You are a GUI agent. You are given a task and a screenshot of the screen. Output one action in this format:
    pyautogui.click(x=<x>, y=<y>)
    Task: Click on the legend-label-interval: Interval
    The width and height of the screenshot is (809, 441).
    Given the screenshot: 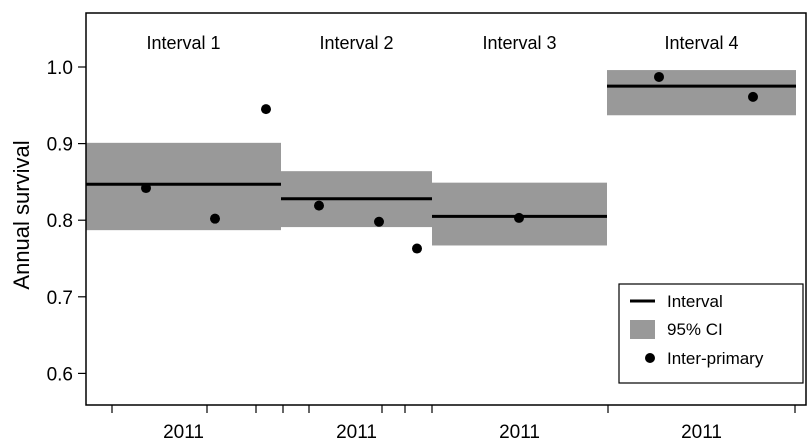 What is the action you would take?
    pyautogui.click(x=695, y=301)
    